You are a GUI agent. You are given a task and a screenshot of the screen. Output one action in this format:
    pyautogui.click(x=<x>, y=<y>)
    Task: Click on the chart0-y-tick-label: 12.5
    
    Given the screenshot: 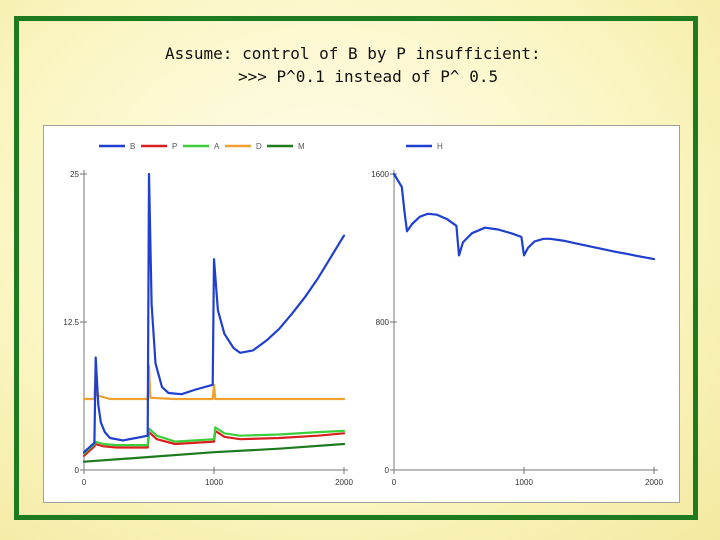 What is the action you would take?
    pyautogui.click(x=71, y=322)
    